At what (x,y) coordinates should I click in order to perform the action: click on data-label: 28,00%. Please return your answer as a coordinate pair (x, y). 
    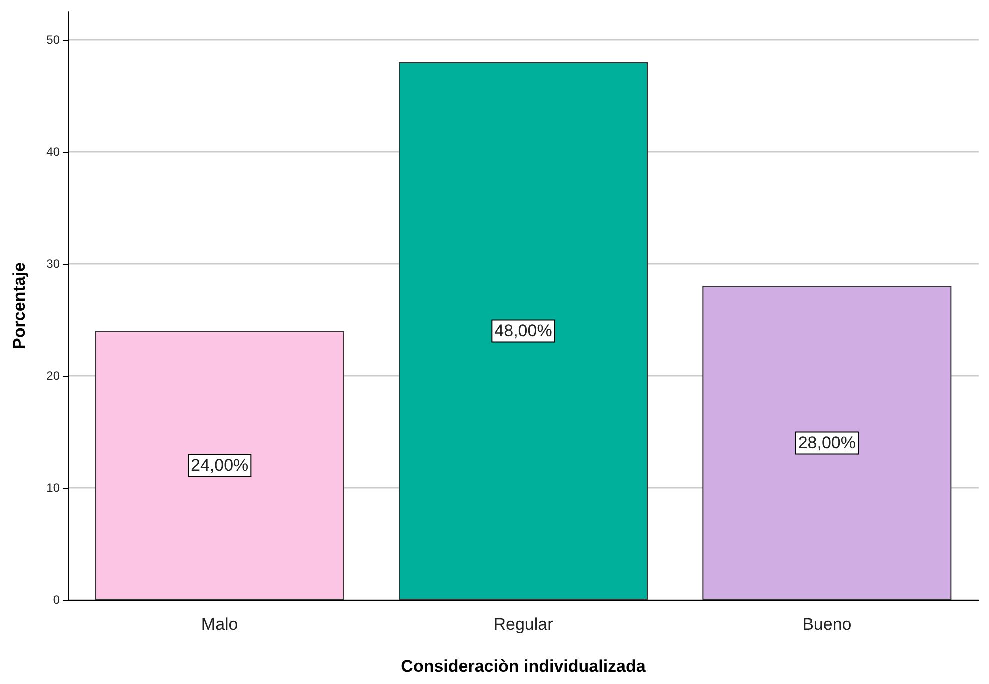
    Looking at the image, I should click on (827, 443).